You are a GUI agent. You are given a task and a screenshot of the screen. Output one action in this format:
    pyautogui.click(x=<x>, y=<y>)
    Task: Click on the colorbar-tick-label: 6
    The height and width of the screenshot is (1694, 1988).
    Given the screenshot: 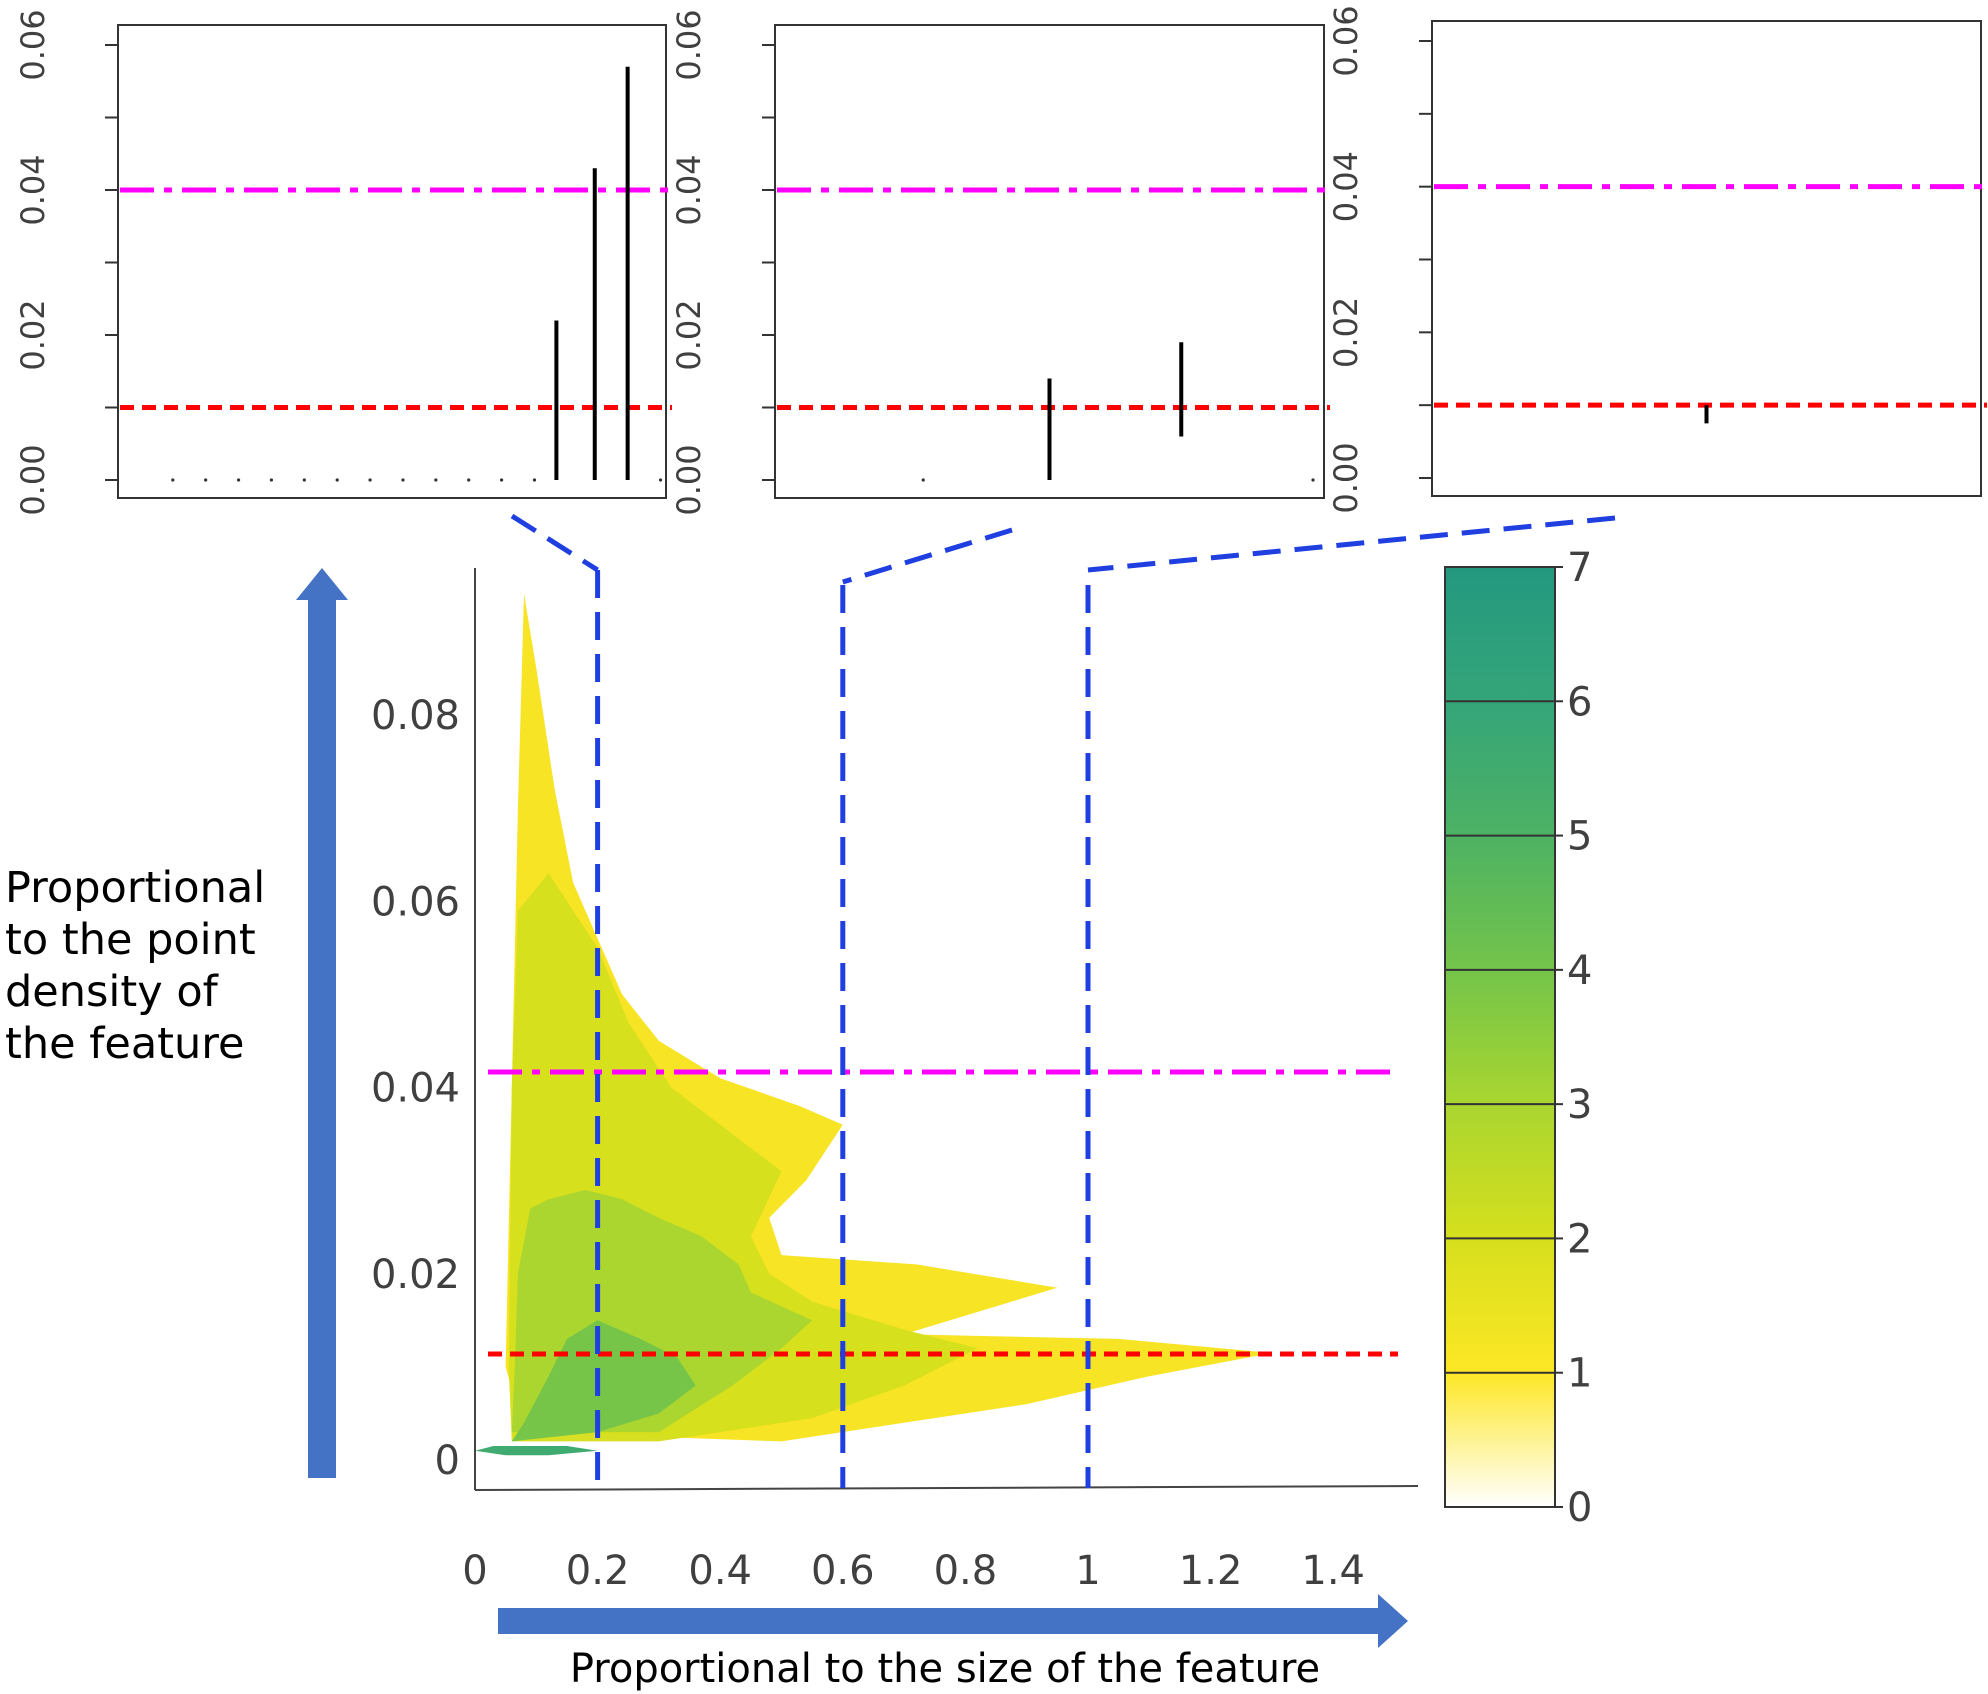 What is the action you would take?
    pyautogui.click(x=1579, y=702)
    